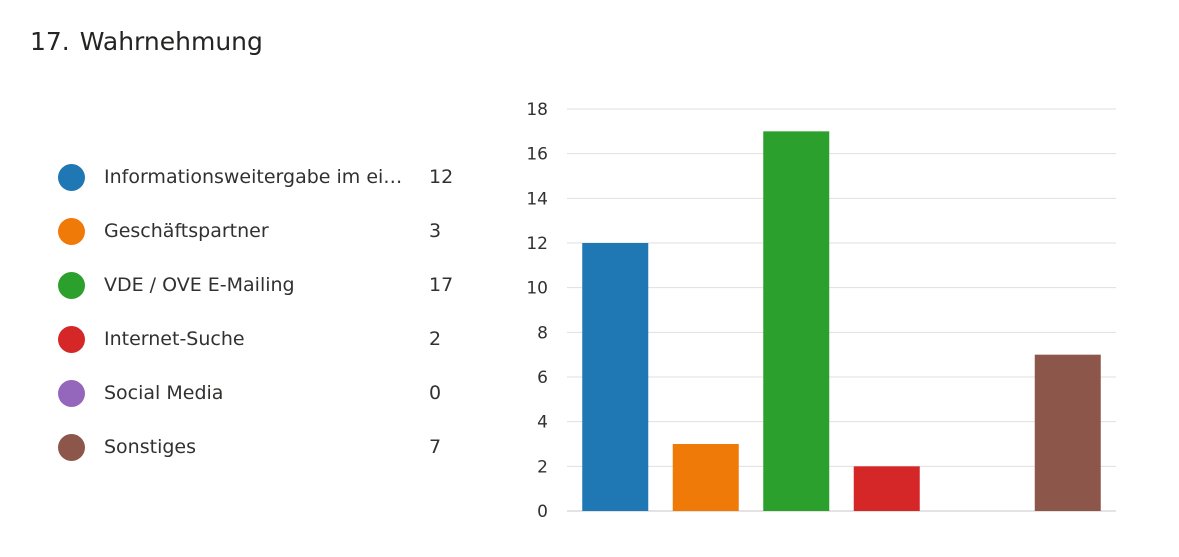 The image size is (1179, 557). Describe the element at coordinates (537, 289) in the screenshot. I see `y-tick-label: 10` at that location.